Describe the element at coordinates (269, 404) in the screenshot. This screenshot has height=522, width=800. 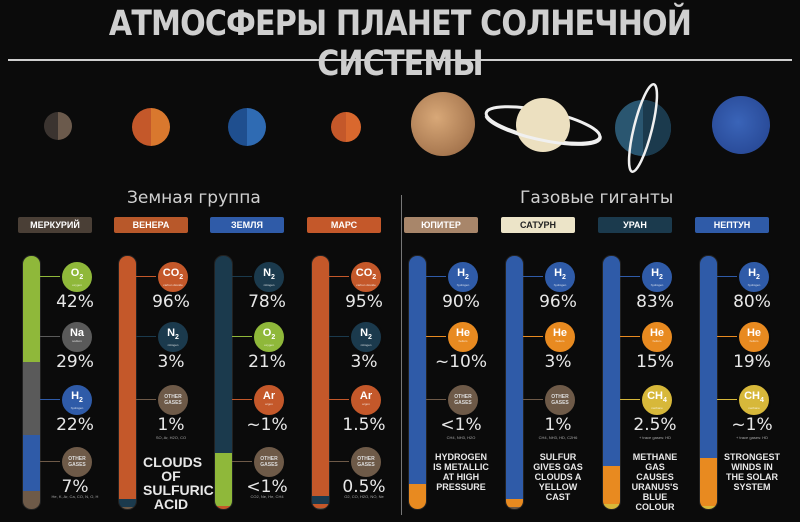
I see `gas-name: argon` at that location.